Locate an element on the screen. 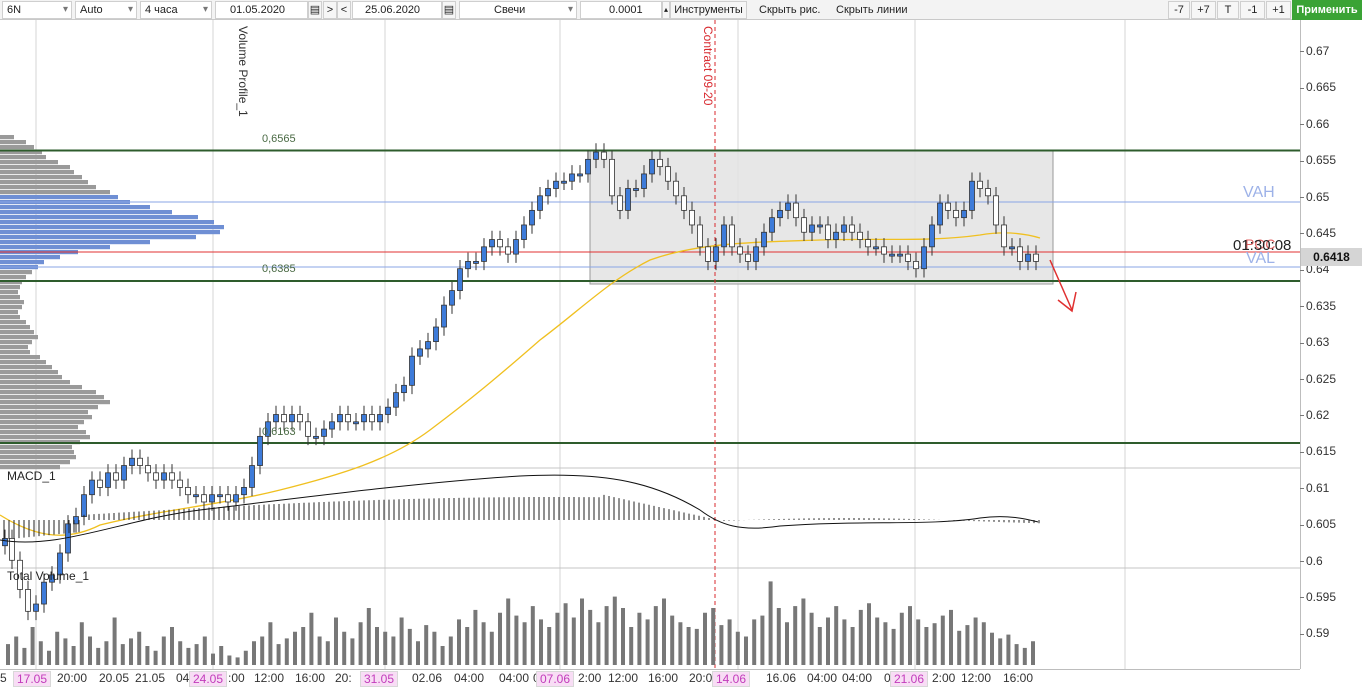 The width and height of the screenshot is (1362, 689). time-tick: 07.06 is located at coordinates (555, 679).